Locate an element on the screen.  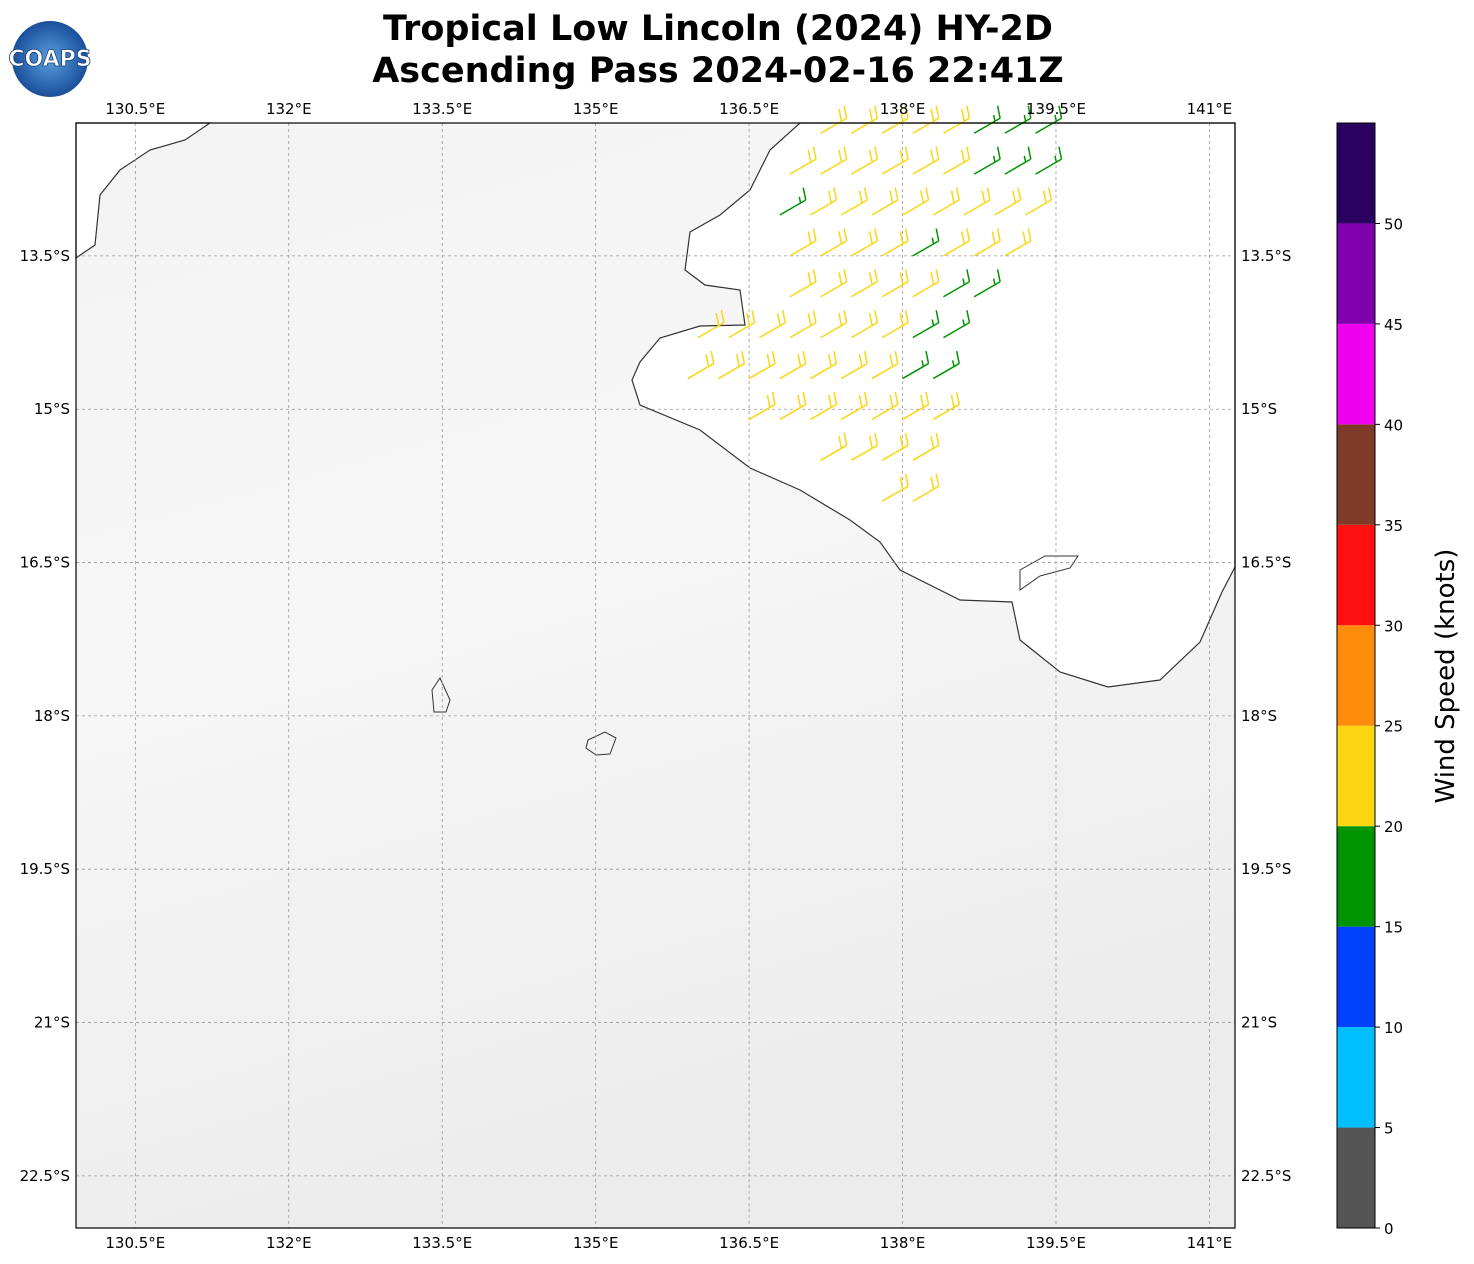
colorbar-tick-label: 25 is located at coordinates (1393, 727).